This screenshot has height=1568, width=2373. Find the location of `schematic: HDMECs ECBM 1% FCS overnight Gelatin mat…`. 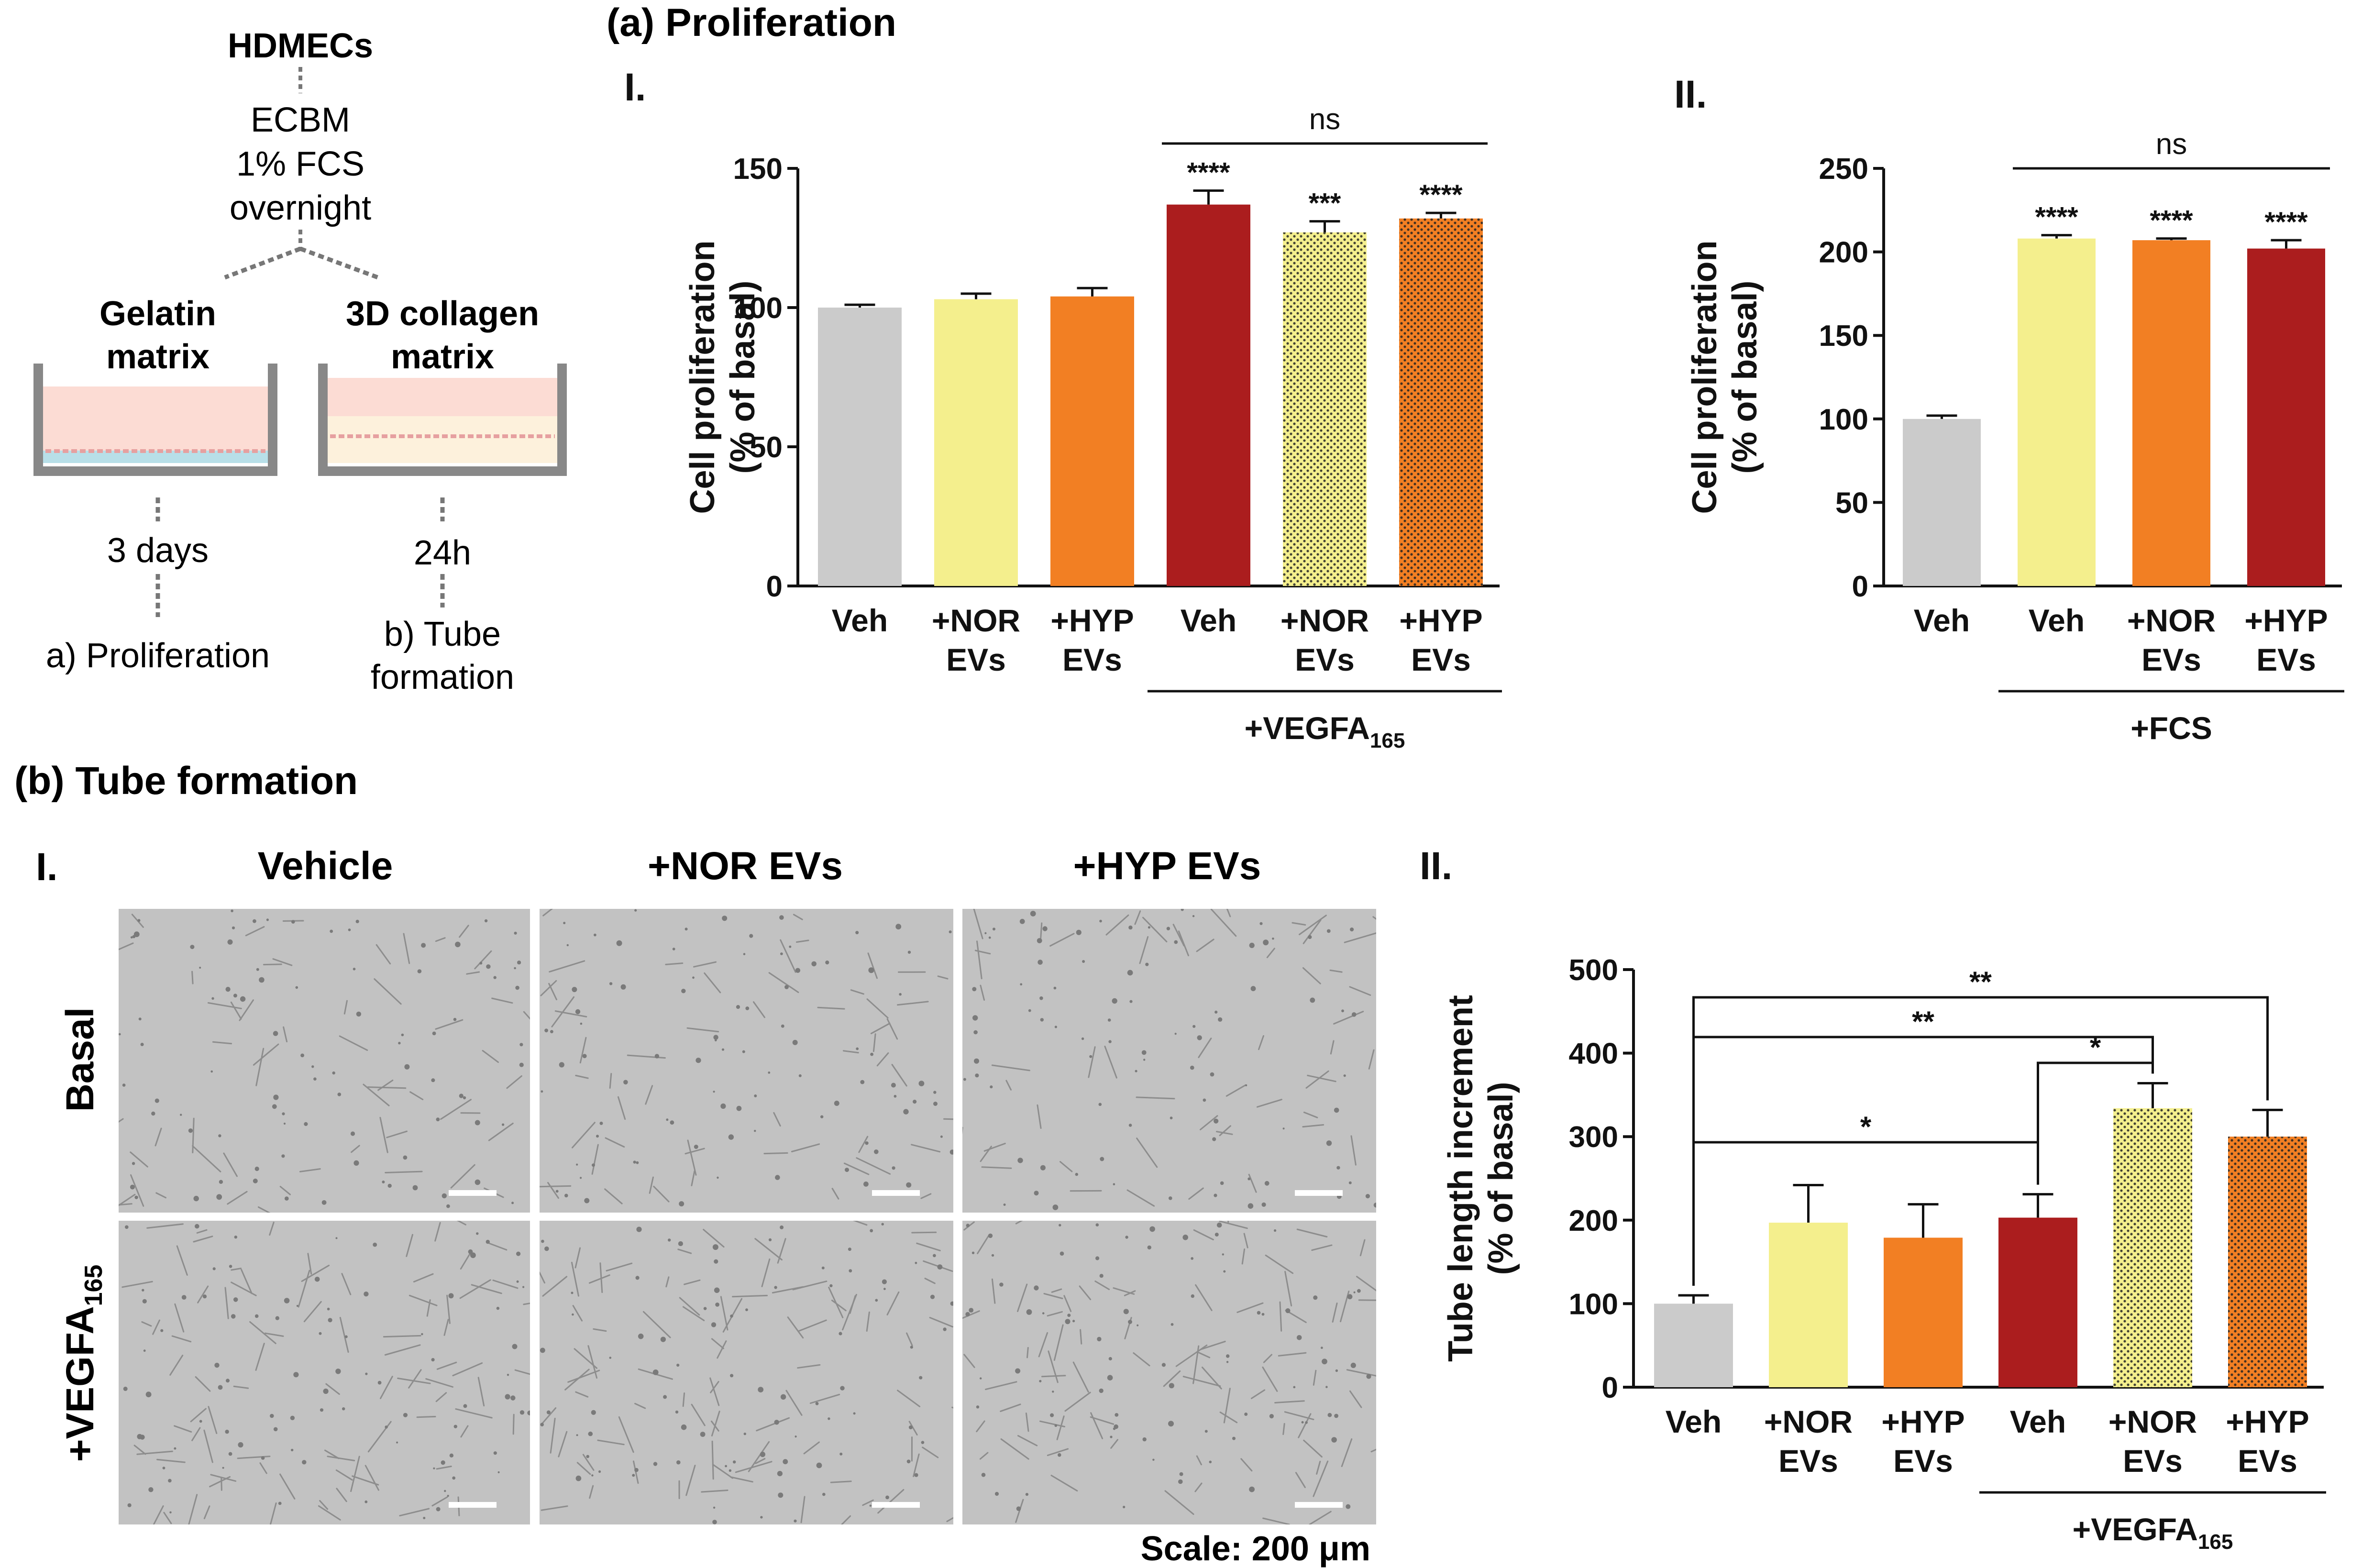

schematic: HDMECs ECBM 1% FCS overnight Gelatin mat… is located at coordinates (300, 361).